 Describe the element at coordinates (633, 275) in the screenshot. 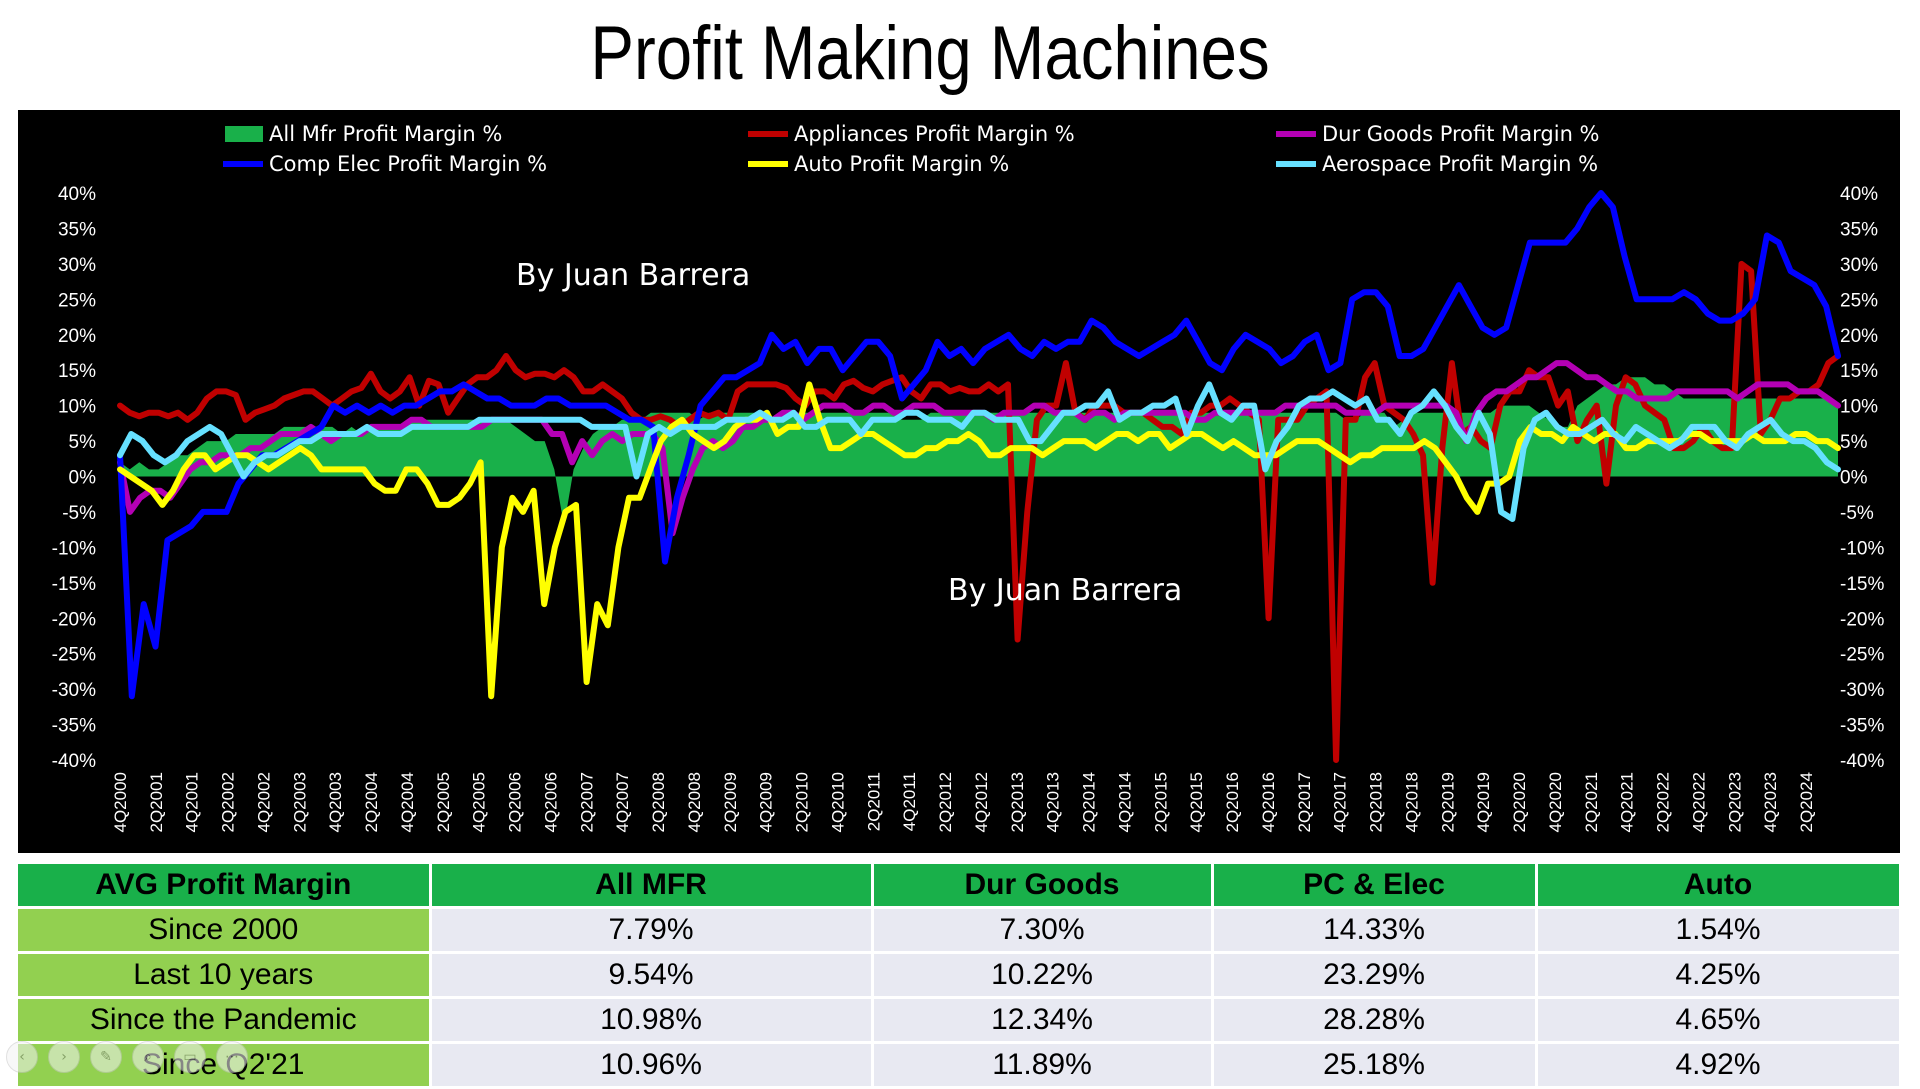

I see `watermark-text: By Juan Barrera` at that location.